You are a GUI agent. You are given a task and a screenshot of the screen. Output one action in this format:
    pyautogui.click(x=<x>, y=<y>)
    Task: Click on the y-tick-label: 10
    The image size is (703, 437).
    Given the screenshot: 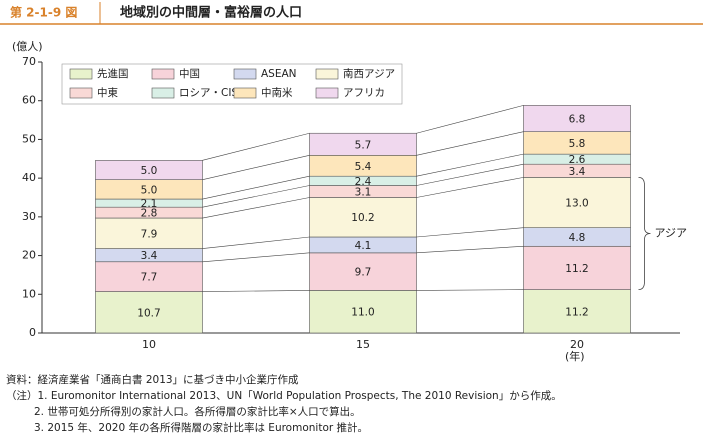 What is the action you would take?
    pyautogui.click(x=29, y=293)
    